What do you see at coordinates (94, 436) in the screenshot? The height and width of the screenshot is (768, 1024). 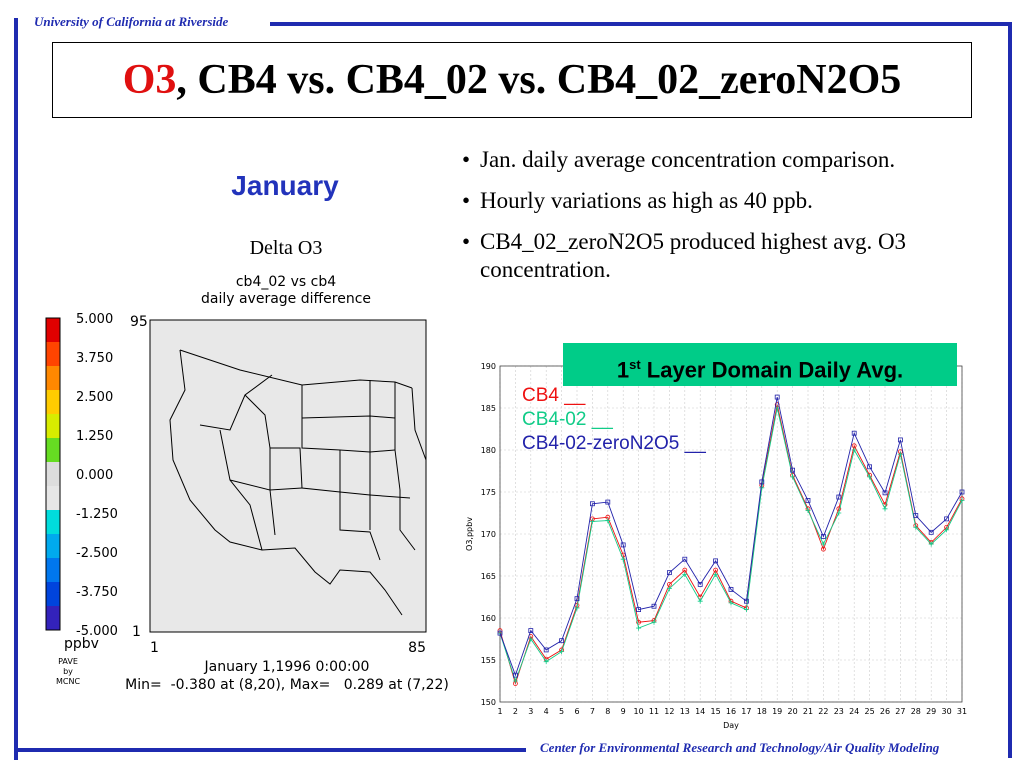 I see `colorbar-tick-label: 1.250` at bounding box center [94, 436].